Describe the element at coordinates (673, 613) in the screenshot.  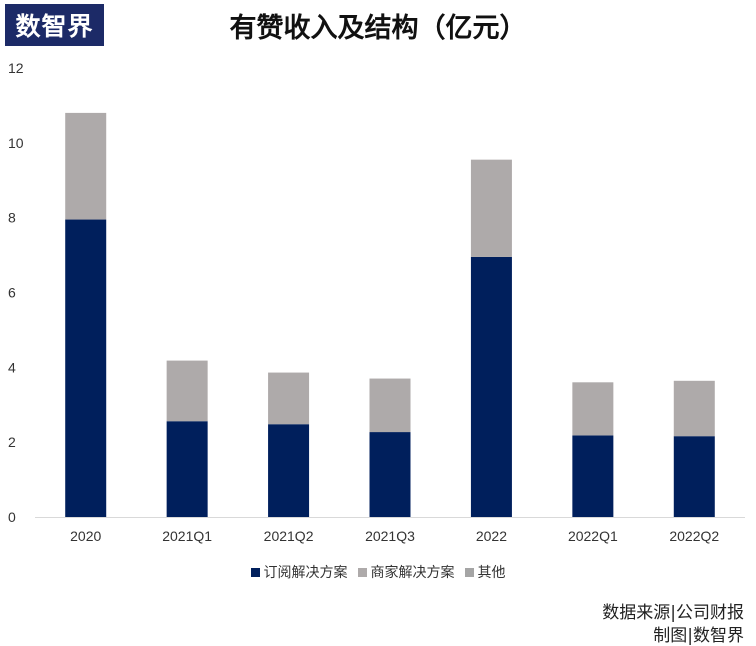
I see `data-source-note: 数据来源|公司财报` at that location.